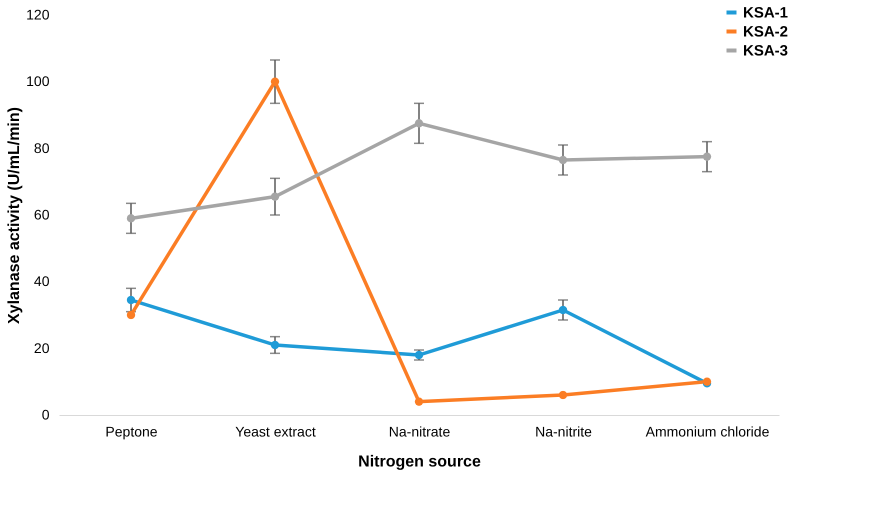 This screenshot has width=872, height=512. What do you see at coordinates (38, 81) in the screenshot?
I see `y-tick-label: 100` at bounding box center [38, 81].